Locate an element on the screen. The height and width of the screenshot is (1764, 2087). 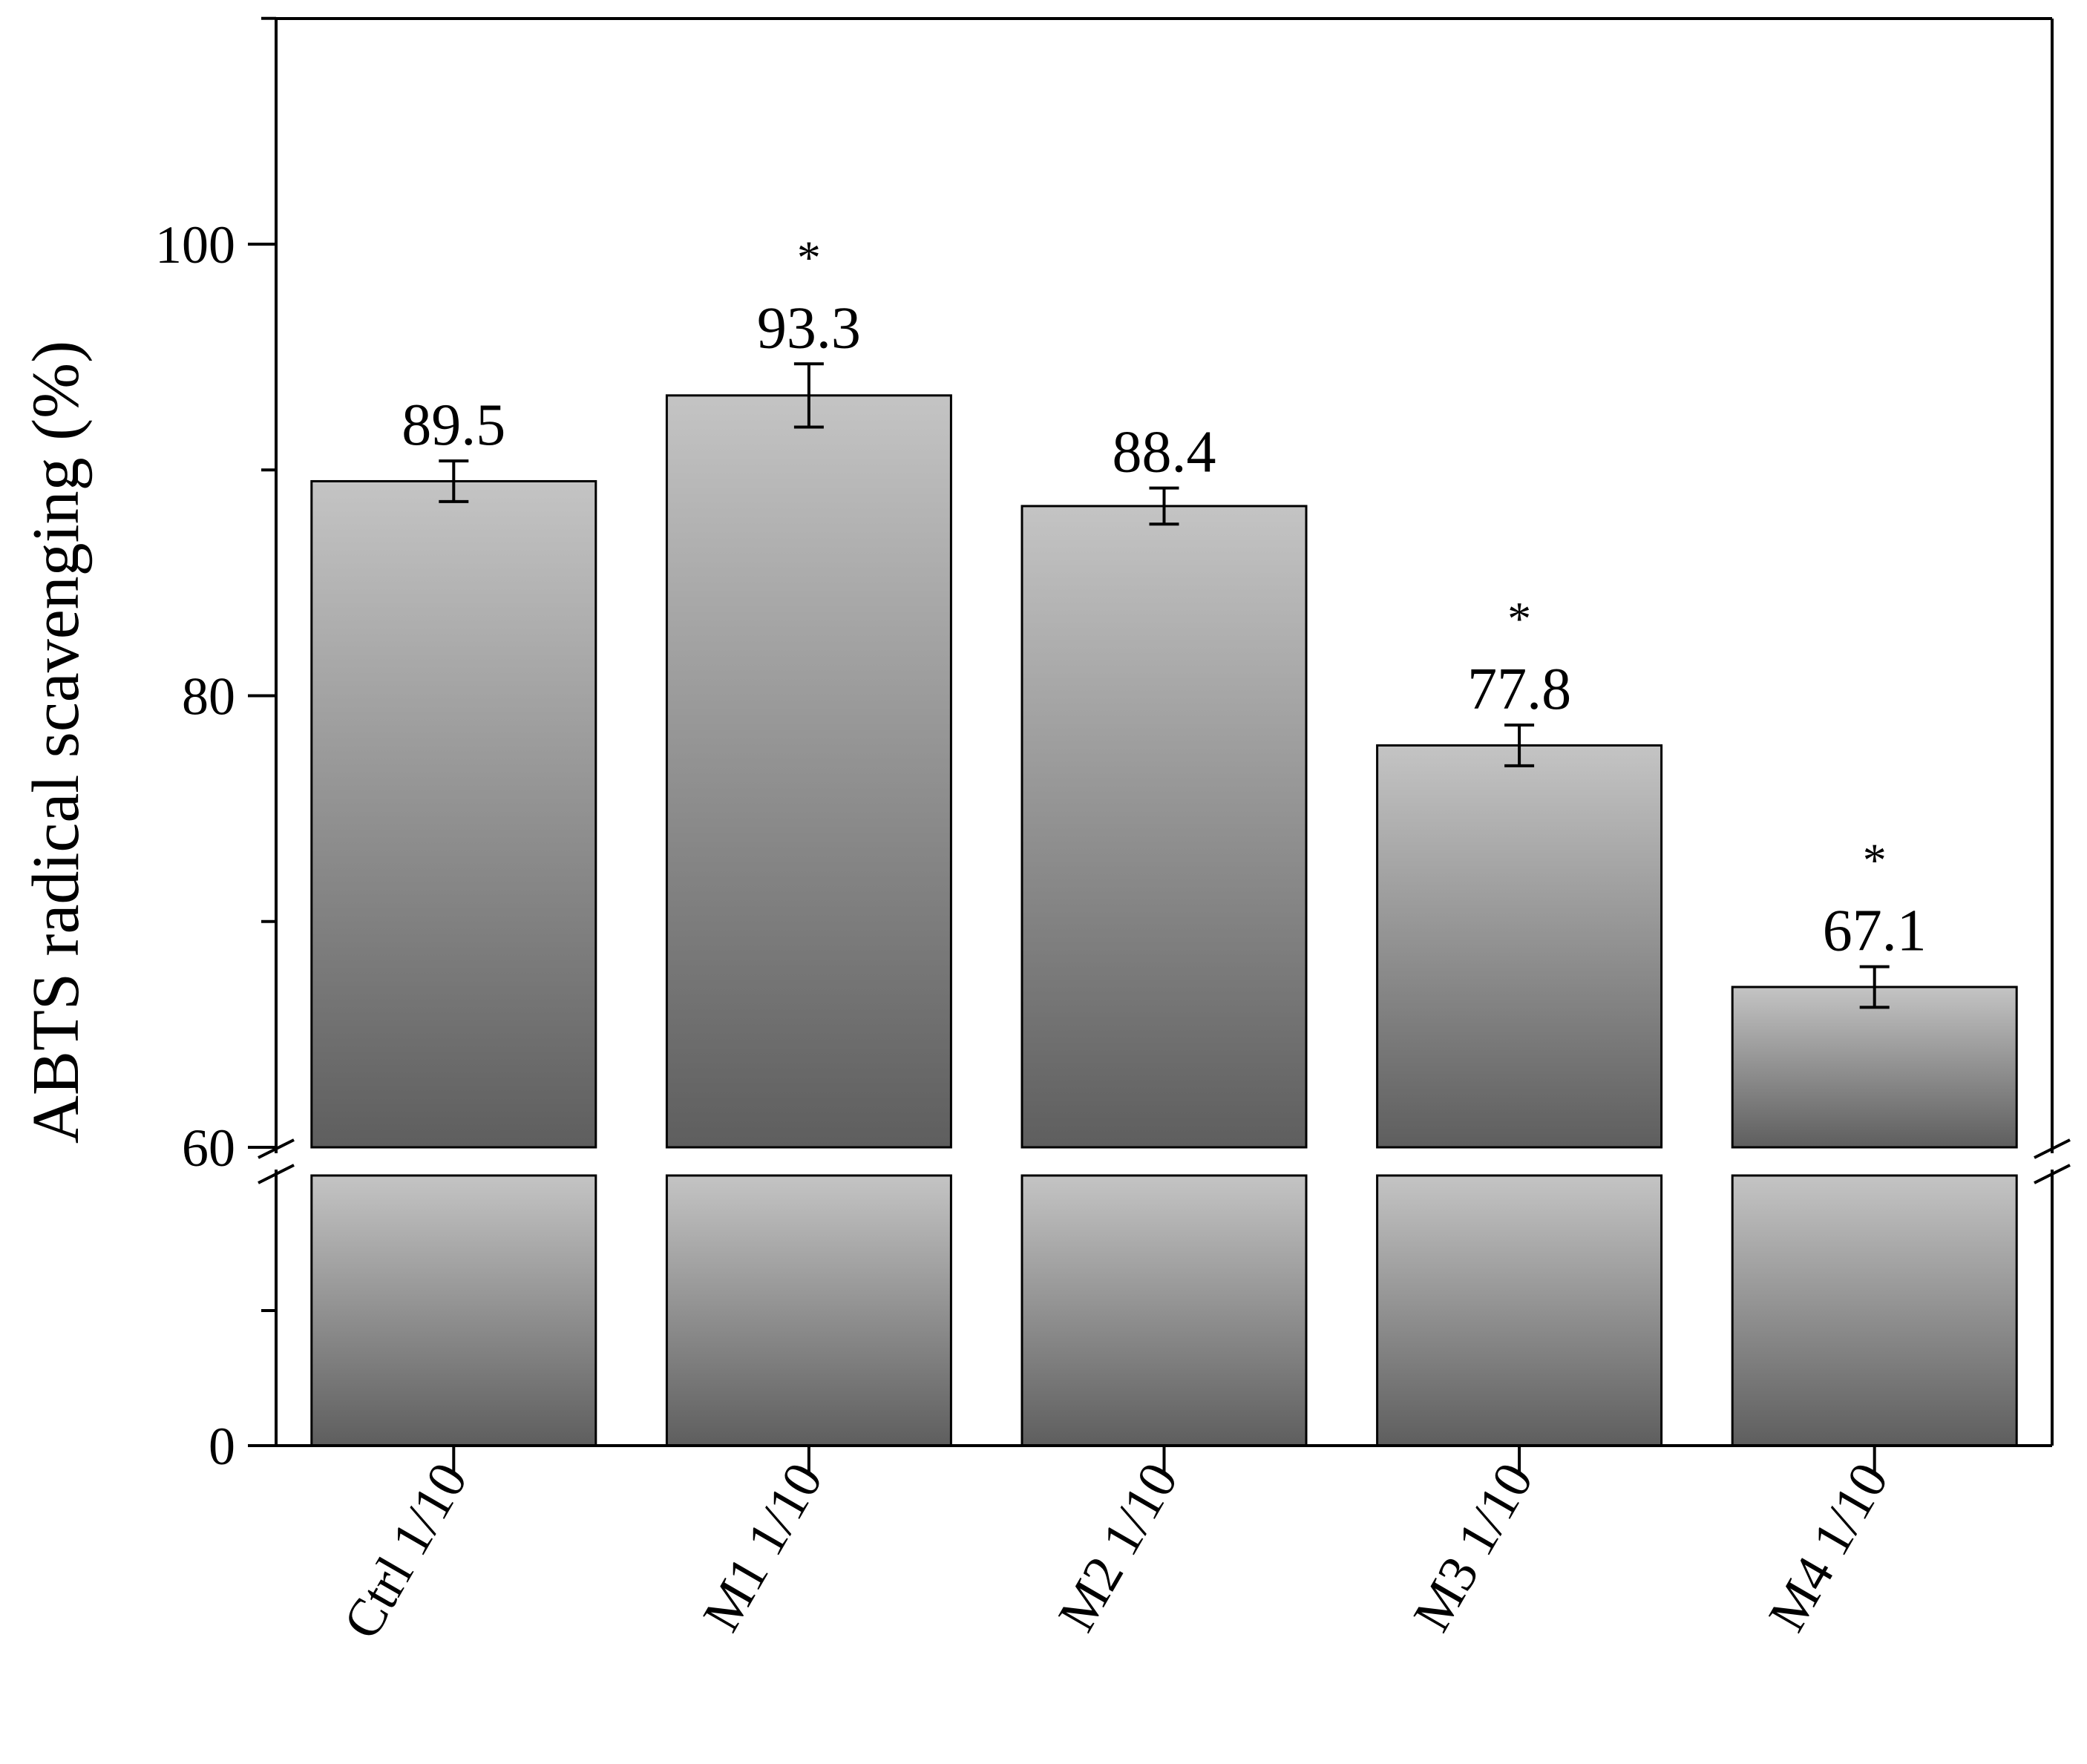
significance-marker-2: * is located at coordinates (809, 257).